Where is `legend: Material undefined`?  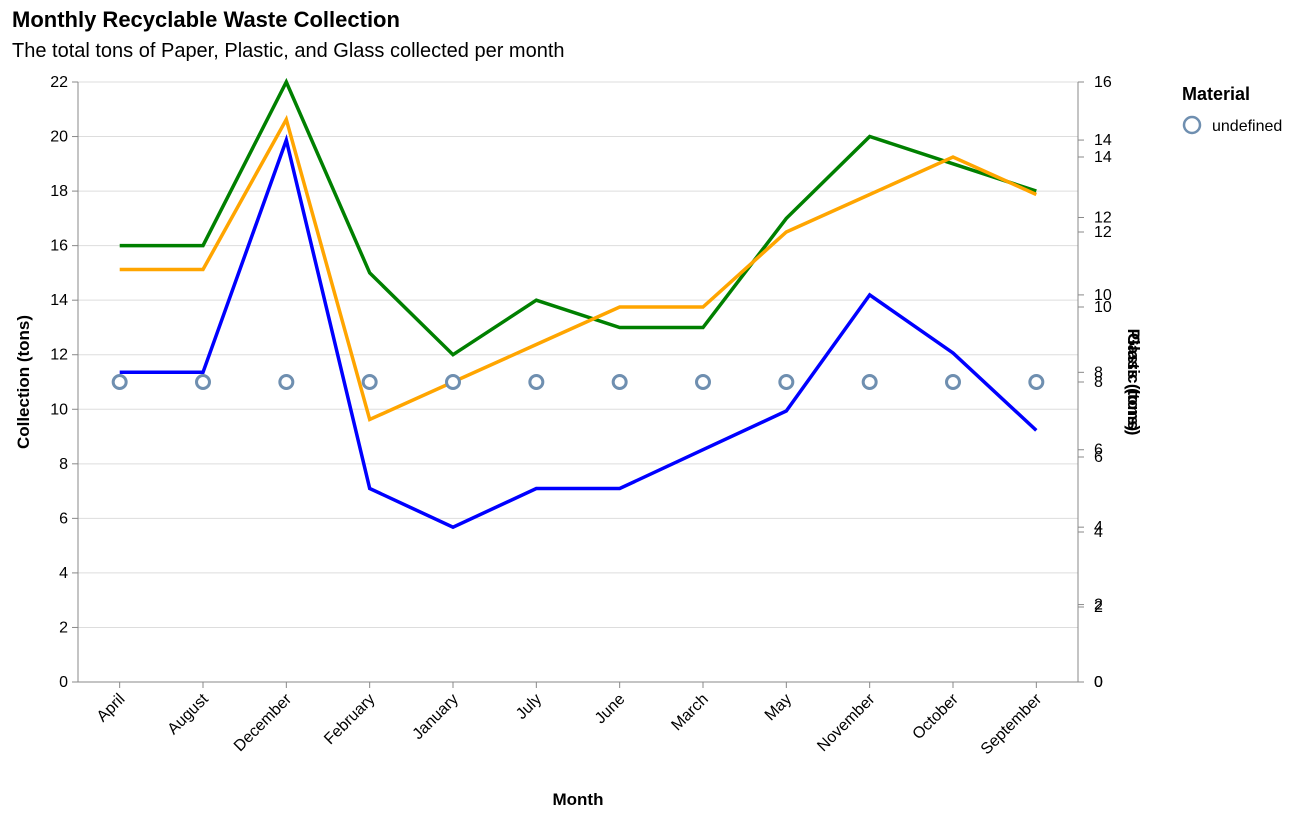 legend: Material undefined is located at coordinates (1232, 109).